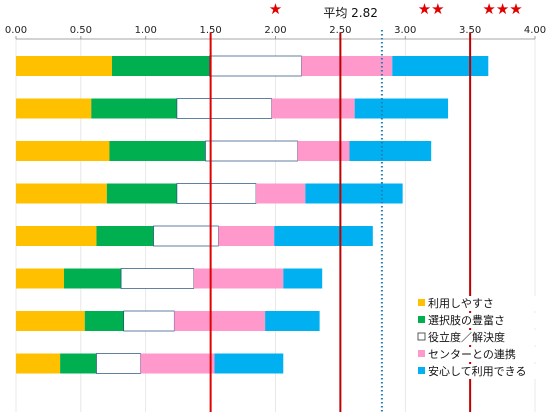 Image resolution: width=550 pixels, height=420 pixels. Describe the element at coordinates (461, 303) in the screenshot. I see `legend-label: 利用しやすさ` at that location.